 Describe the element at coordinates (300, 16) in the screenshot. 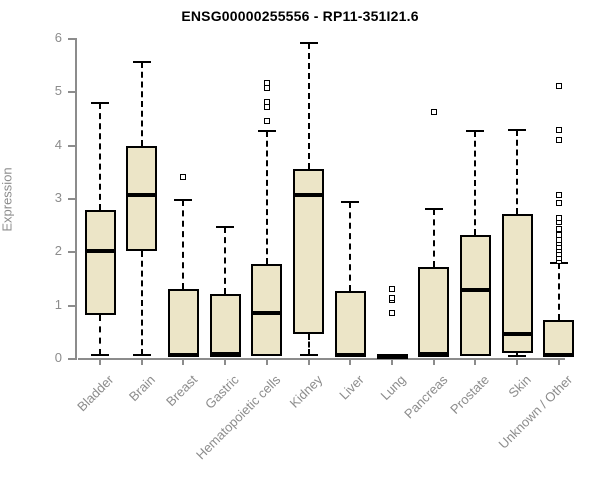

I see `chart-title: ENSG00000255556 - RP11-351I21.6` at that location.